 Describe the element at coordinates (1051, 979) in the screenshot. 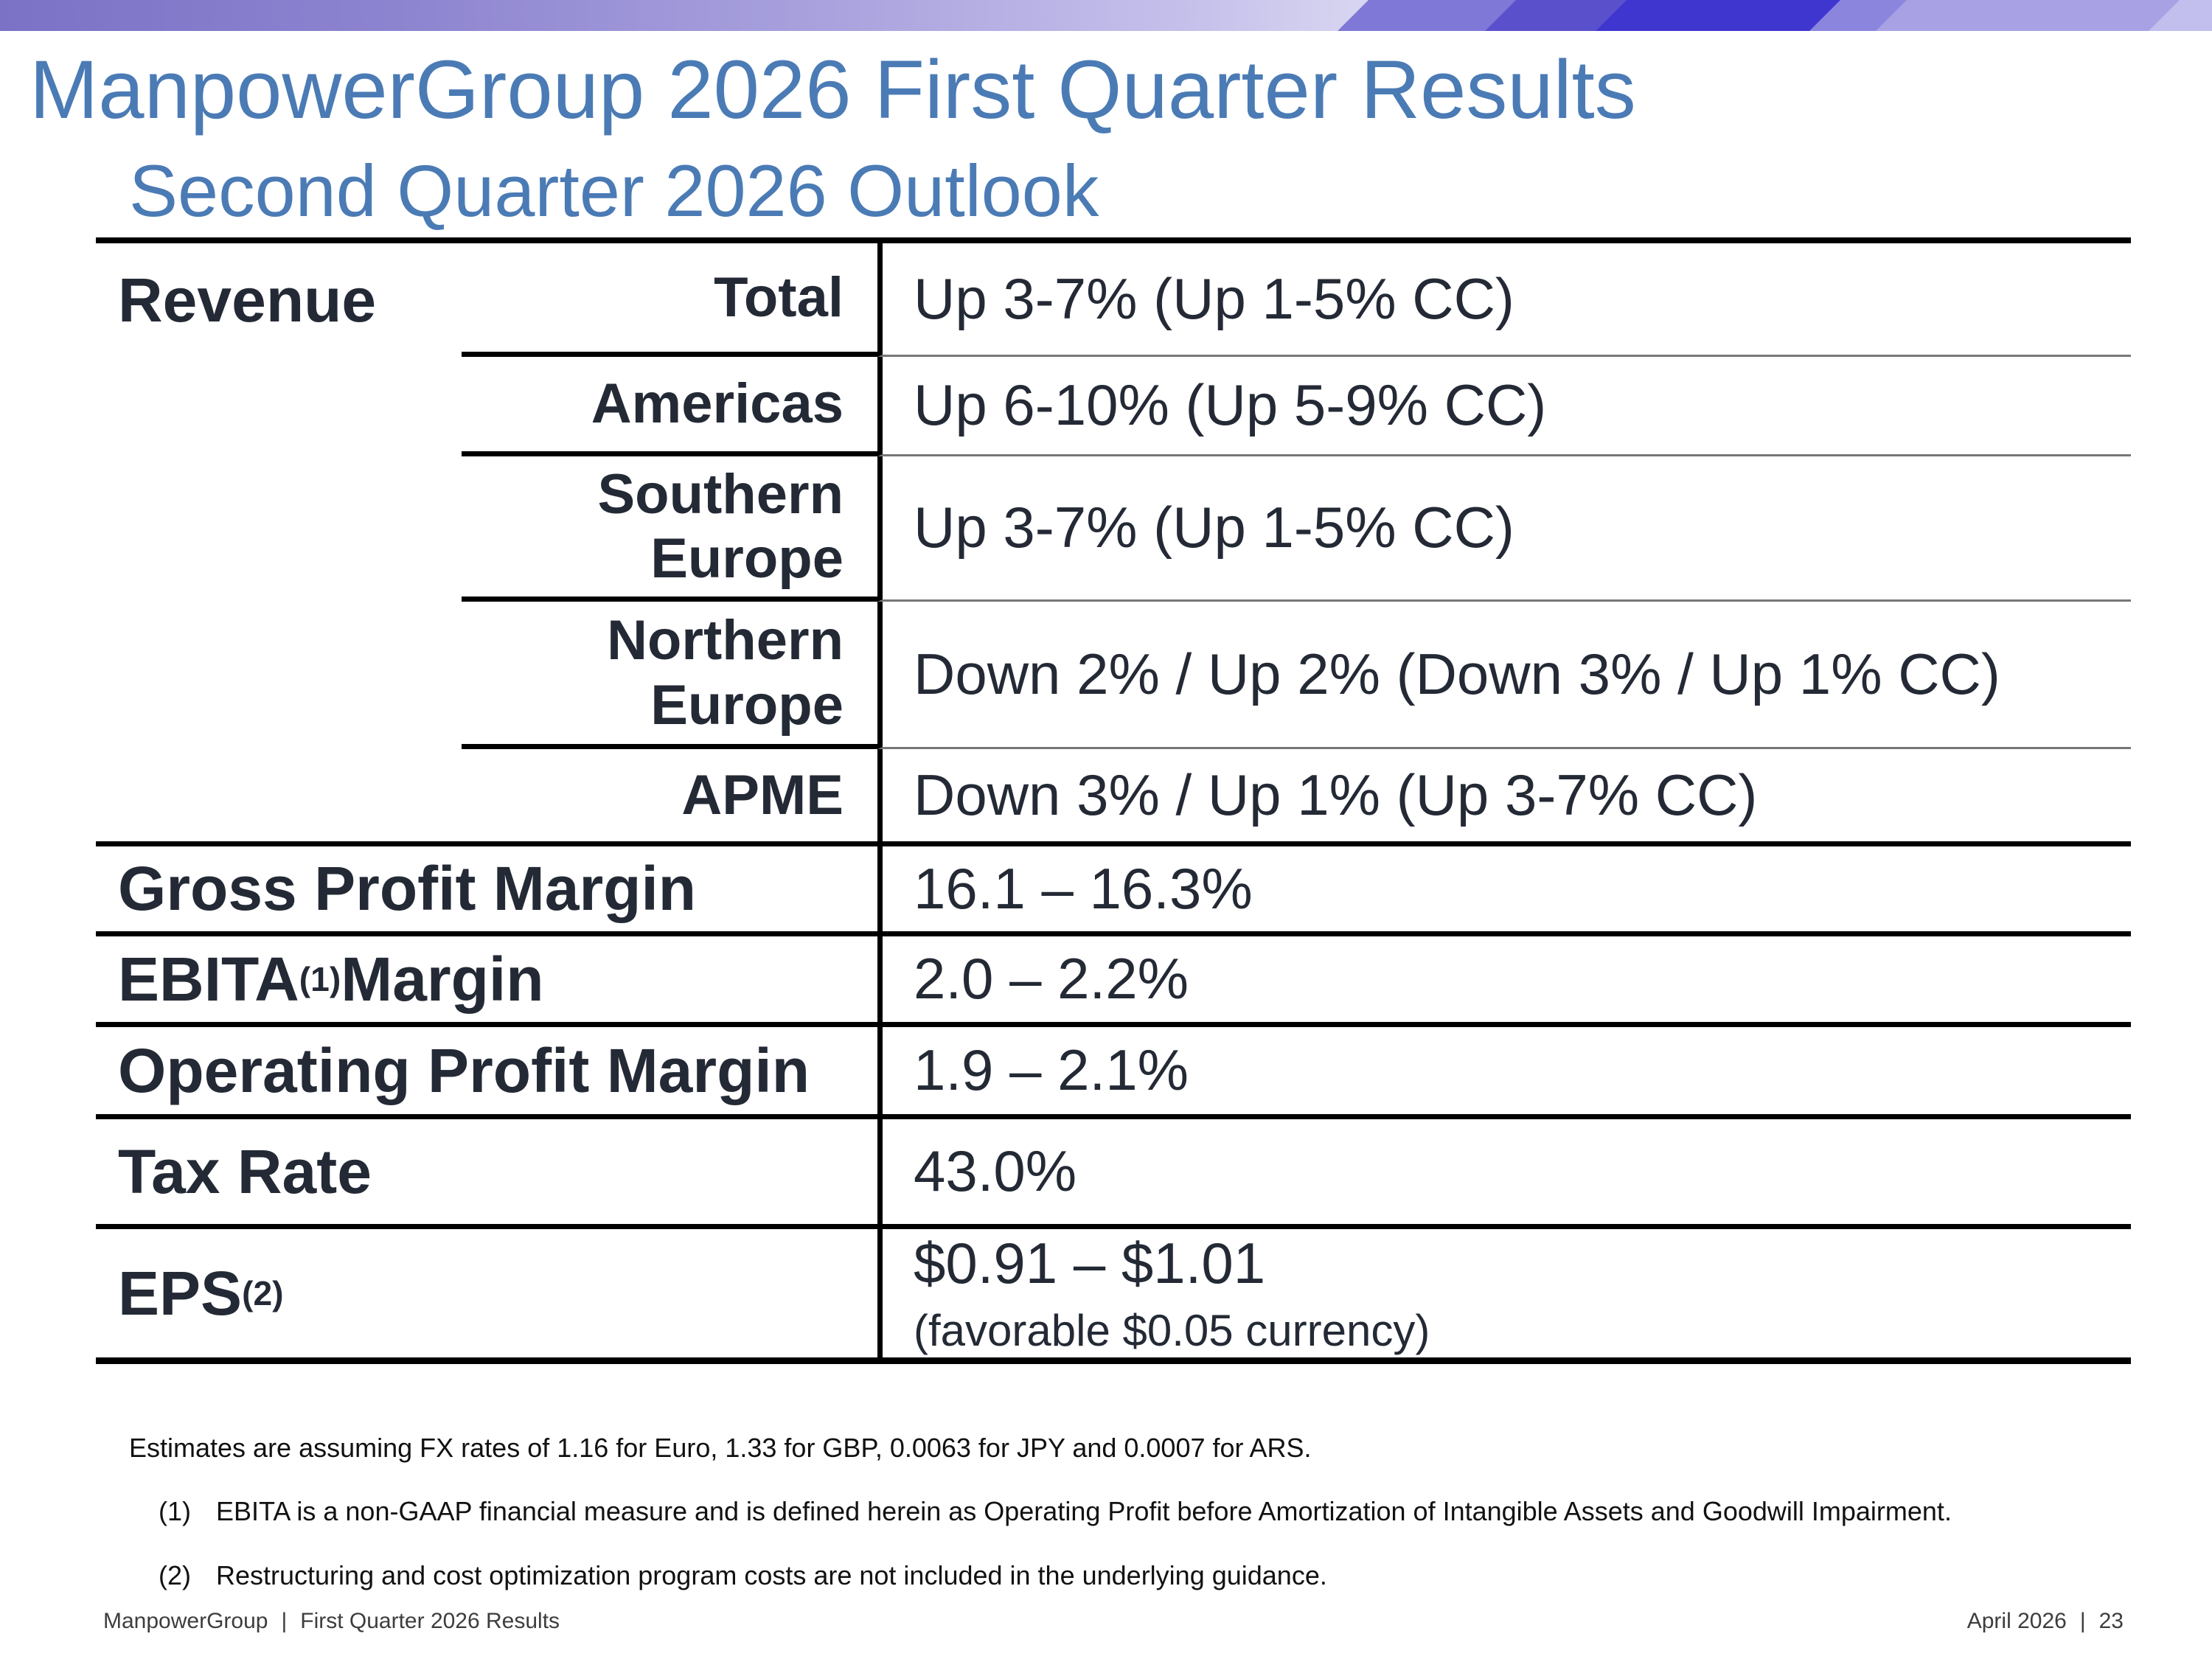

I see `value-text: 2.0 – 2.2%` at that location.